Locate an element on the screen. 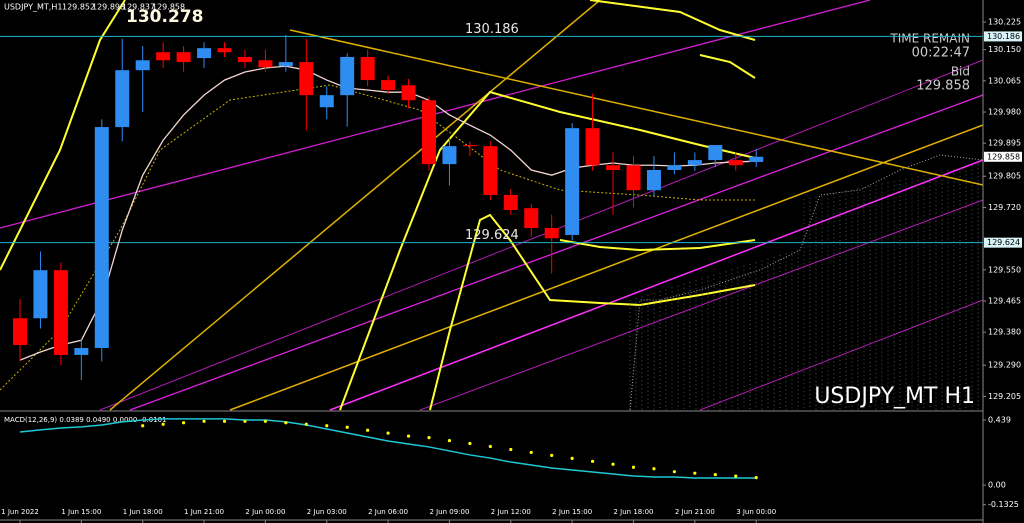 The height and width of the screenshot is (523, 1024). trendline is located at coordinates (841, 355).